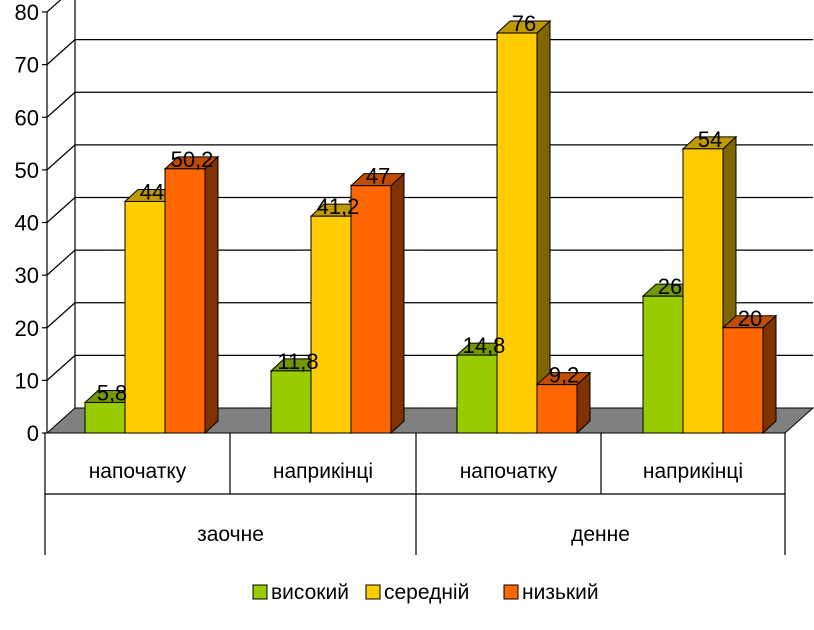  Describe the element at coordinates (670, 286) in the screenshot. I see `data-label: 26` at that location.